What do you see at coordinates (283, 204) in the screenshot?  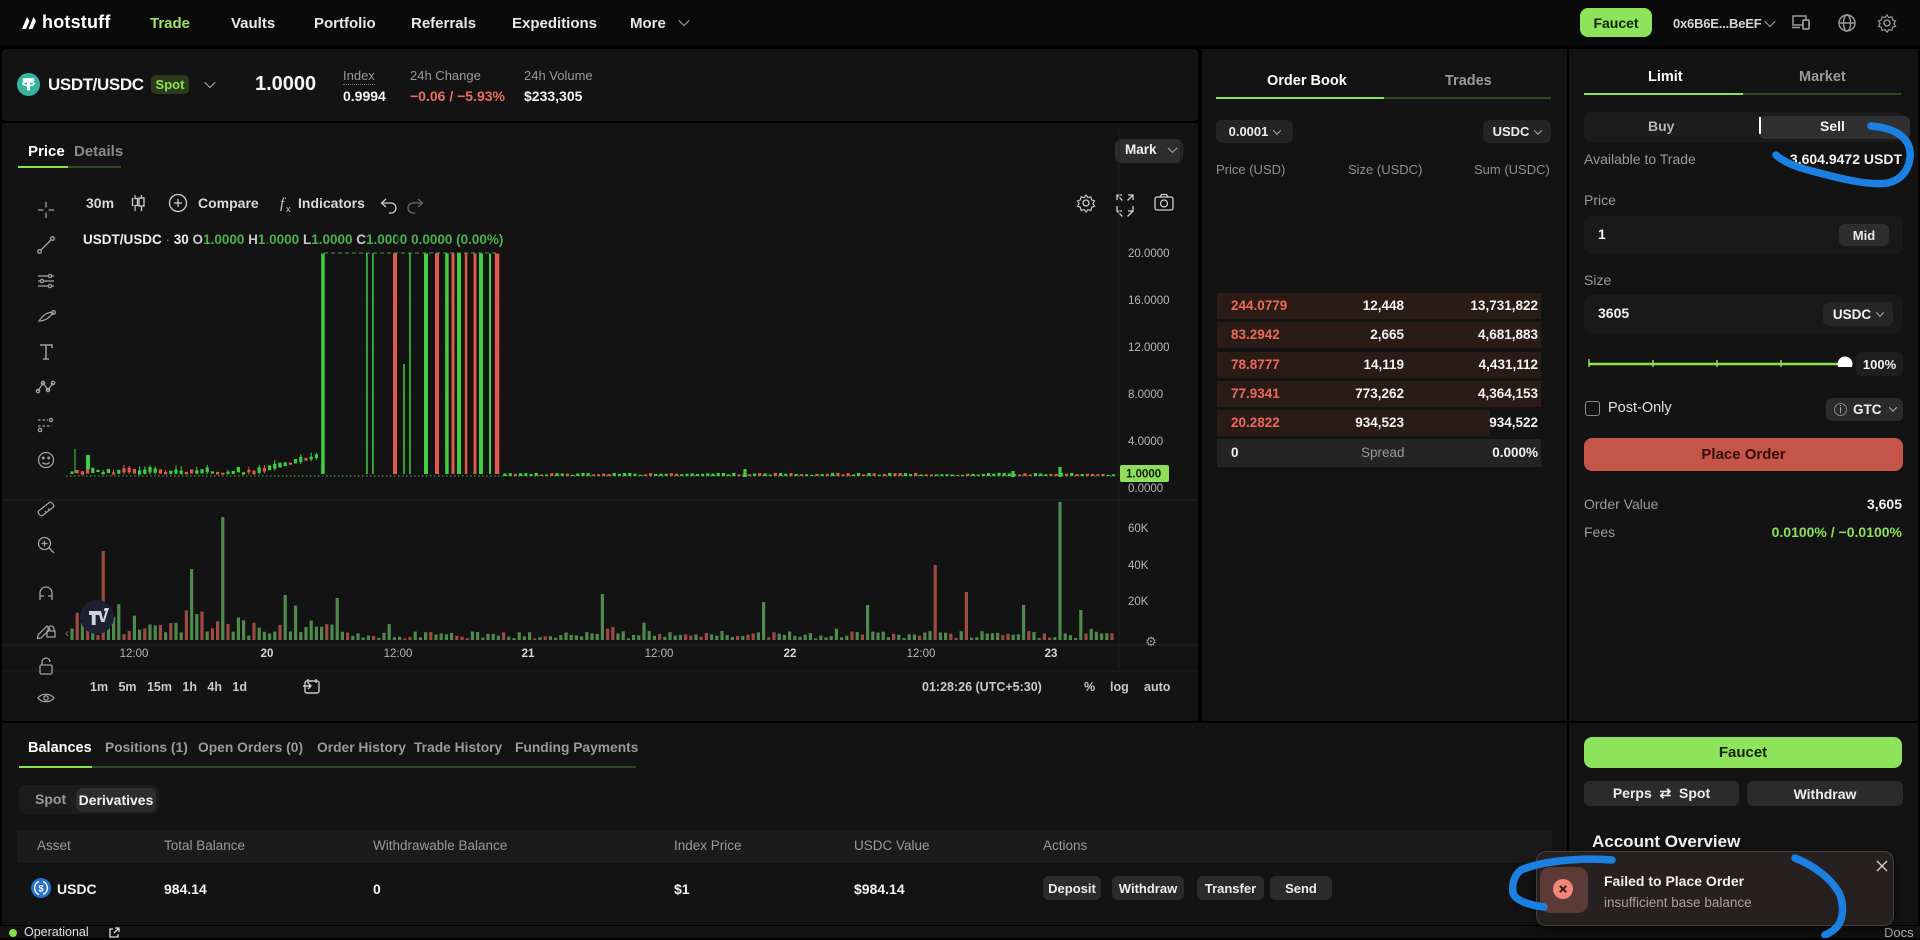 I see `svg-text: f` at bounding box center [283, 204].